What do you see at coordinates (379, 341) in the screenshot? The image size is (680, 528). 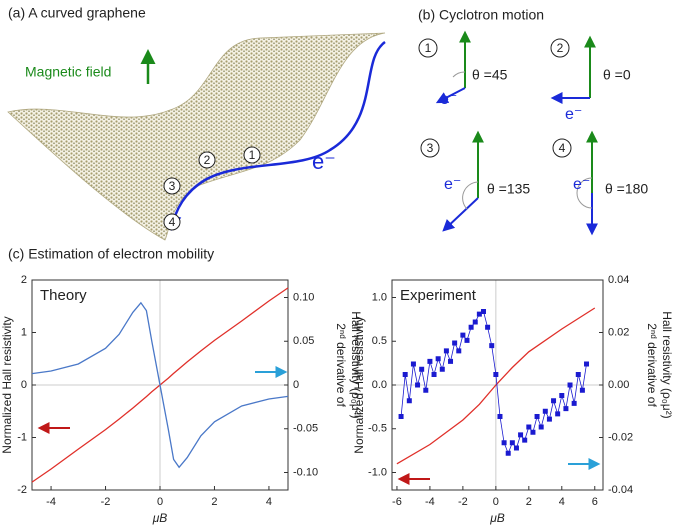 I see `y-tick-label: 0.5` at bounding box center [379, 341].